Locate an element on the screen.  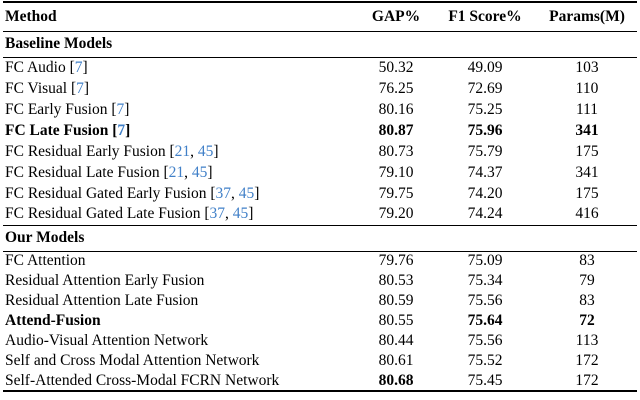
column-header-gap: GAP% is located at coordinates (396, 17).